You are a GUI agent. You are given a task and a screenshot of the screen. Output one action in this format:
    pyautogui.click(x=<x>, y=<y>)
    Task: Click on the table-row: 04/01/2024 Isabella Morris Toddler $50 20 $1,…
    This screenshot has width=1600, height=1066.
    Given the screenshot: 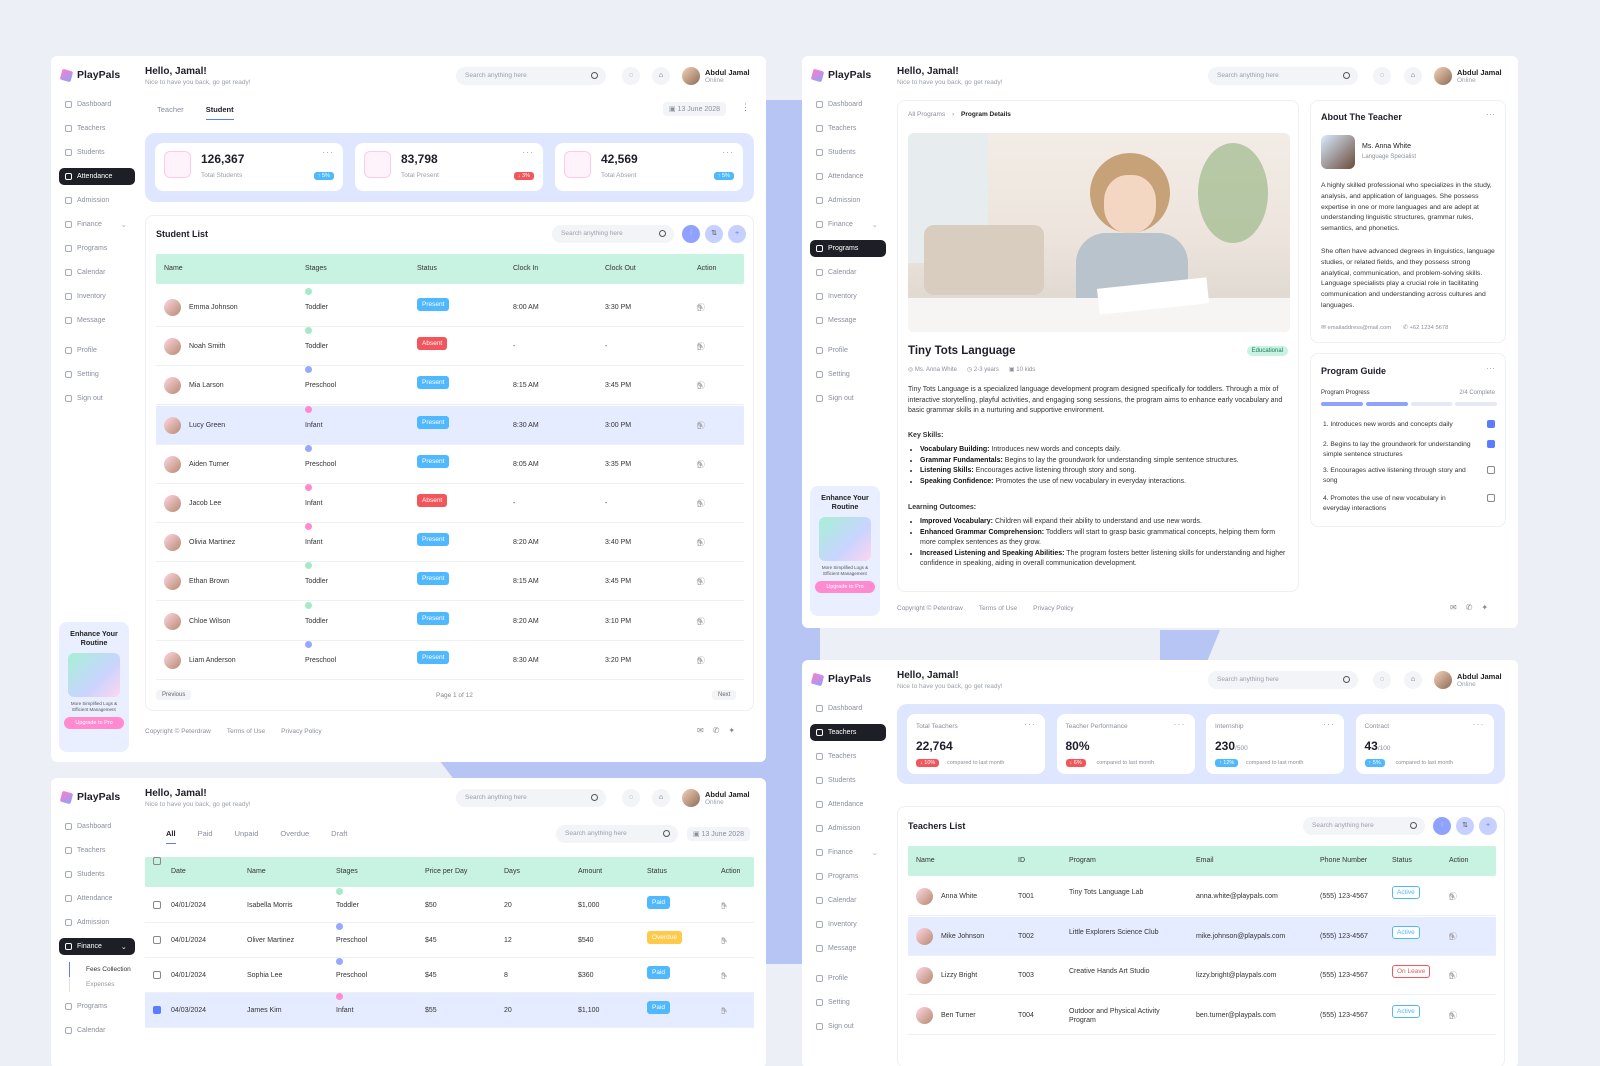 What is the action you would take?
    pyautogui.click(x=449, y=905)
    